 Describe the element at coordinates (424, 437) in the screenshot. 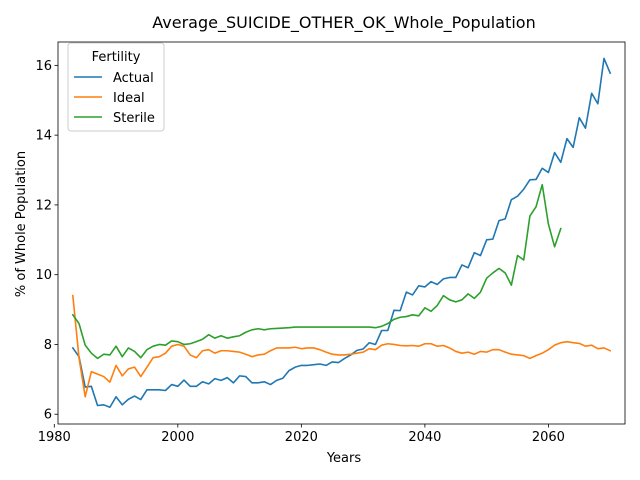

I see `x-tick-label: 2040` at that location.